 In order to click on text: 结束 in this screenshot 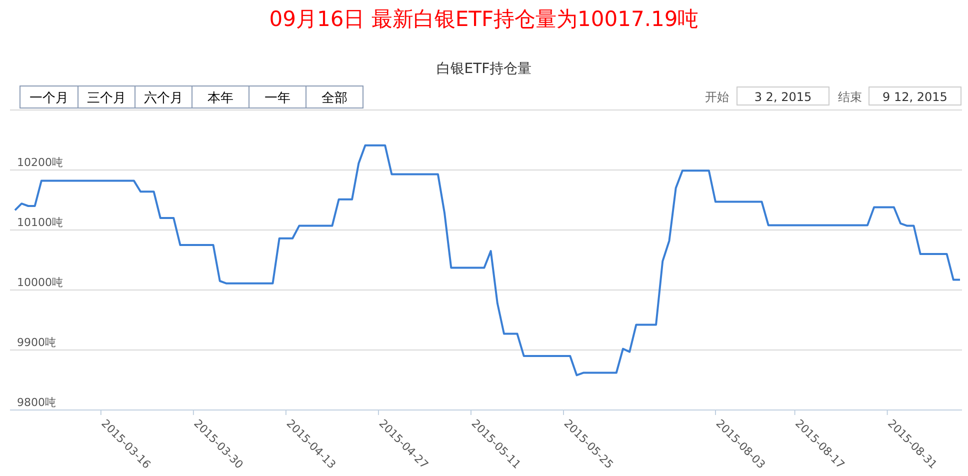, I will do `click(850, 97)`.